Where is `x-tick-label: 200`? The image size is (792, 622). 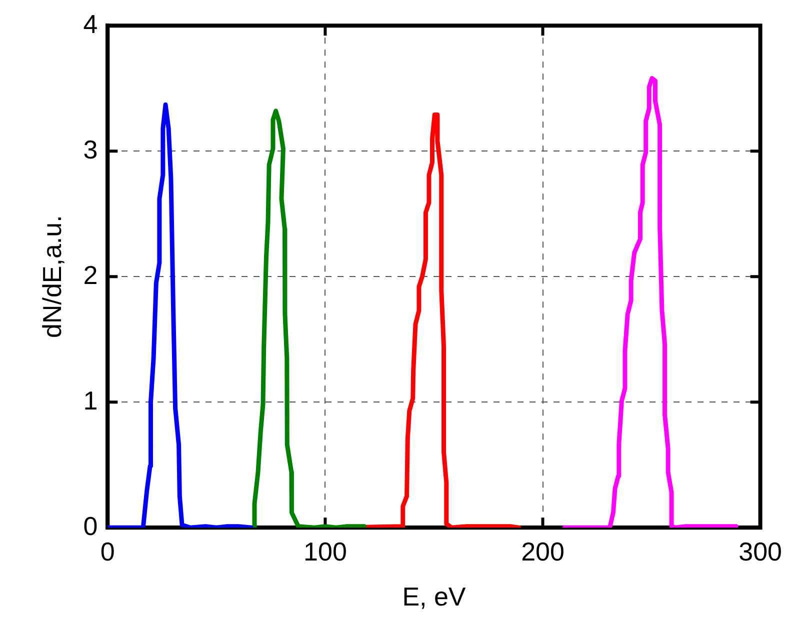
x-tick-label: 200 is located at coordinates (542, 551).